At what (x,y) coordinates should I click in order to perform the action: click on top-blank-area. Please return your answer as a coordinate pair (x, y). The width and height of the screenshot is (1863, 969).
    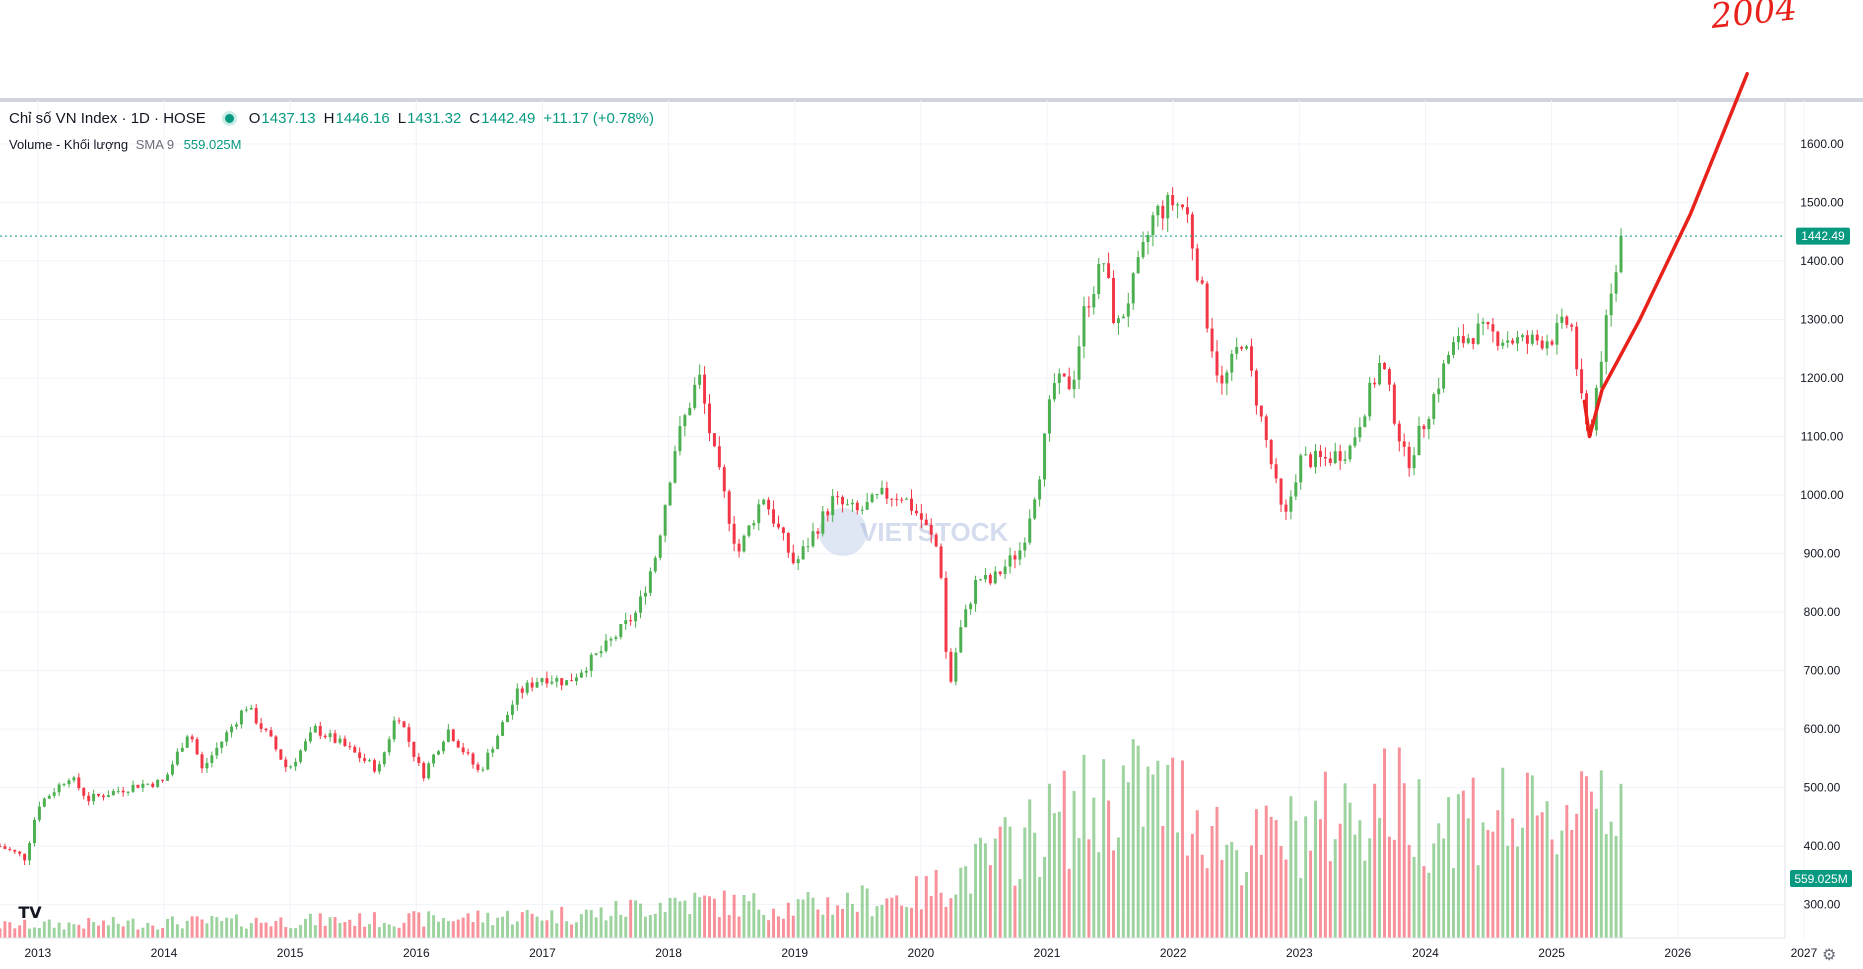
    Looking at the image, I should click on (931, 50).